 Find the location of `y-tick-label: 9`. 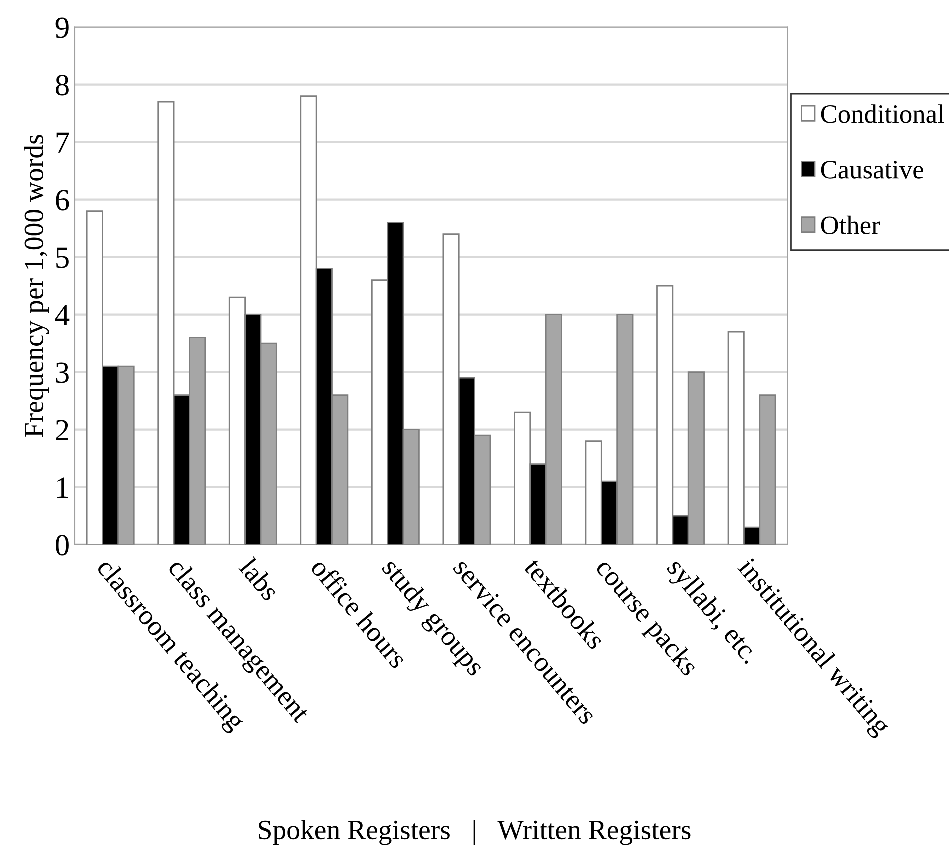

y-tick-label: 9 is located at coordinates (62, 28).